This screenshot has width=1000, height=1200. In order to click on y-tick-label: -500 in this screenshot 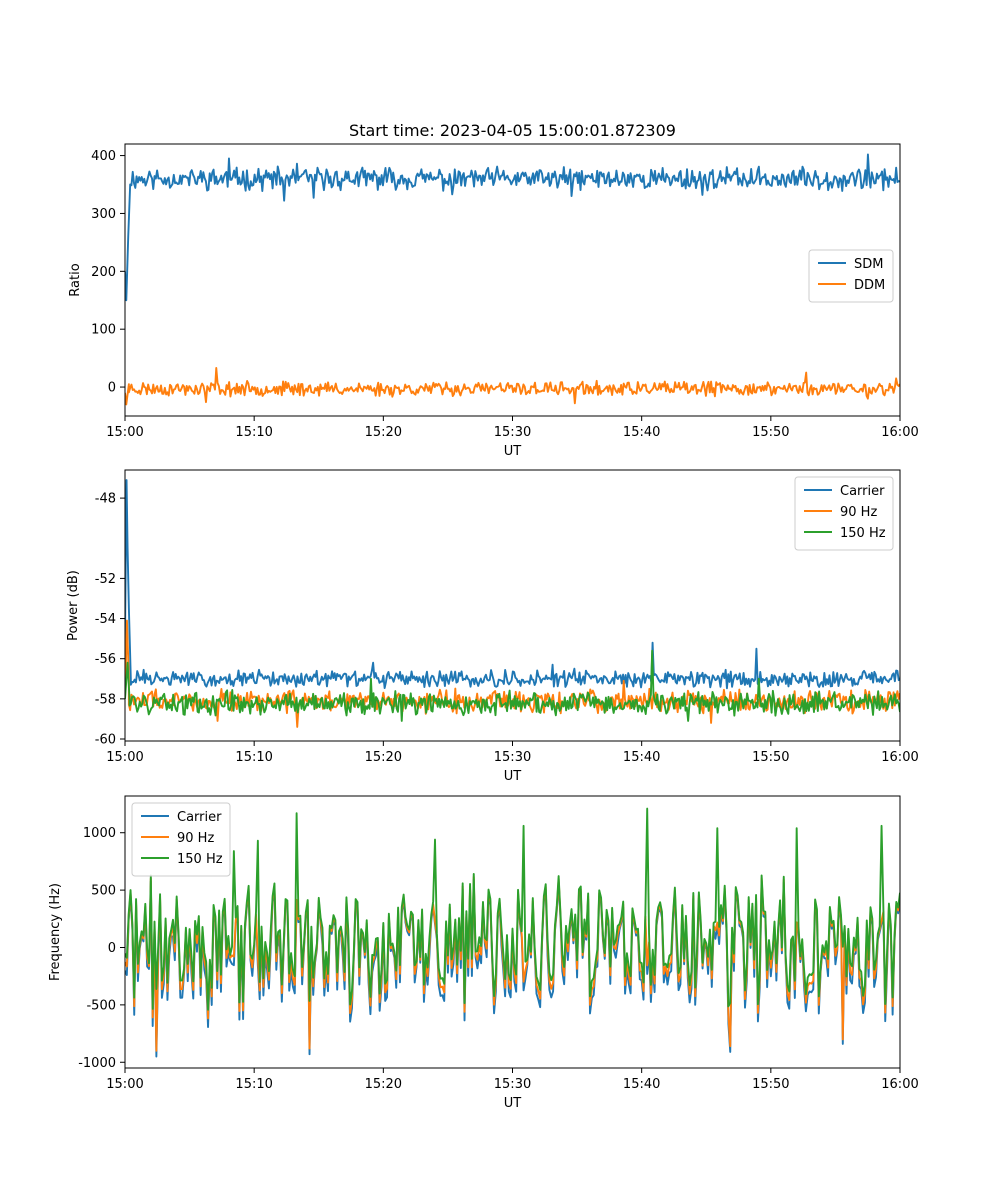, I will do `click(101, 1005)`.